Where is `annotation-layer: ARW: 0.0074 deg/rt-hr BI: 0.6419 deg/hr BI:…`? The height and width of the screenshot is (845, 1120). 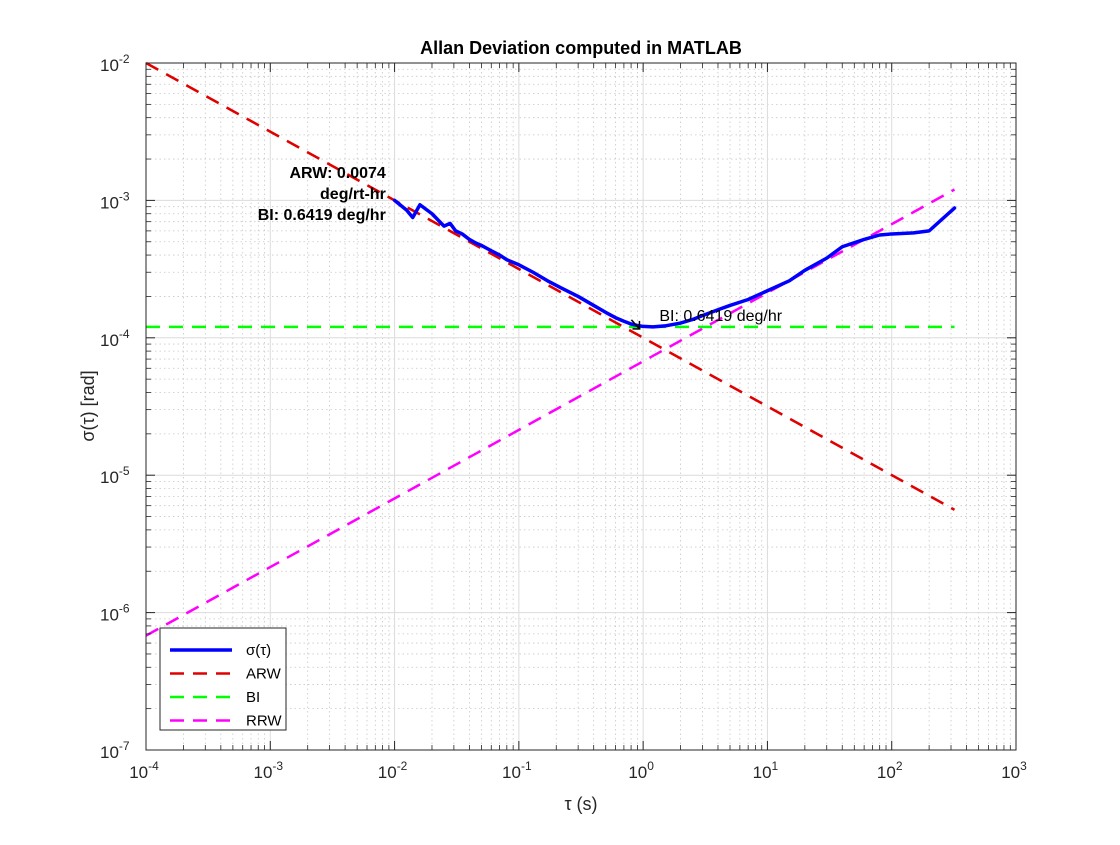
annotation-layer: ARW: 0.0074 deg/rt-hr BI: 0.6419 deg/hr BI:… is located at coordinates (520, 245).